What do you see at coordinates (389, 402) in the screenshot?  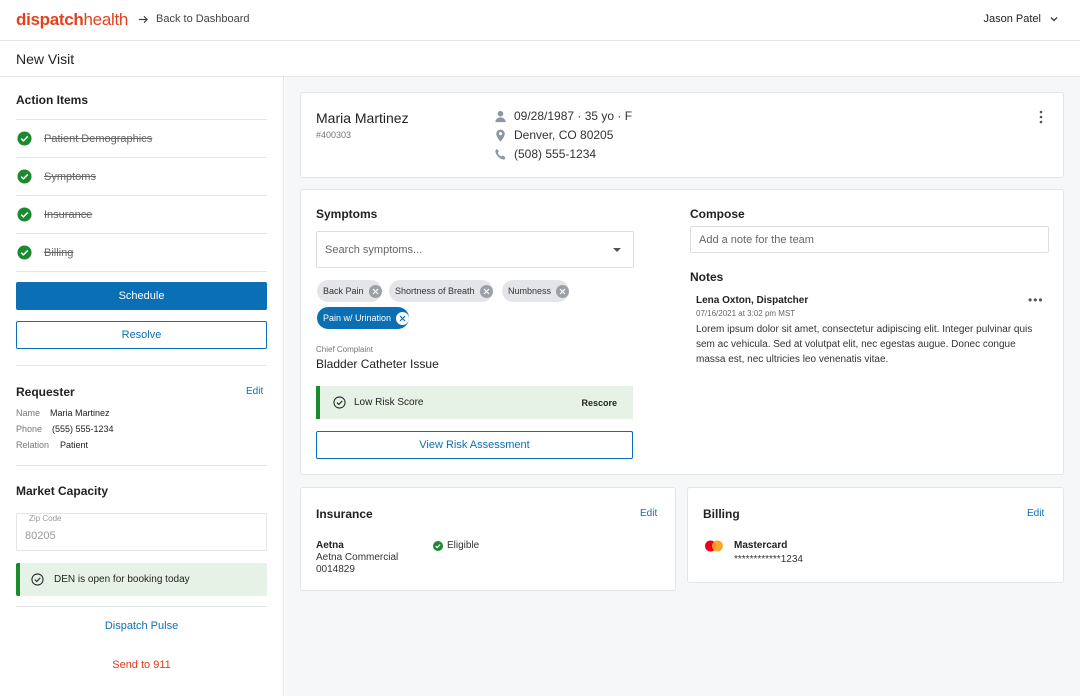 I see `risk-score-label: Low Risk Score` at bounding box center [389, 402].